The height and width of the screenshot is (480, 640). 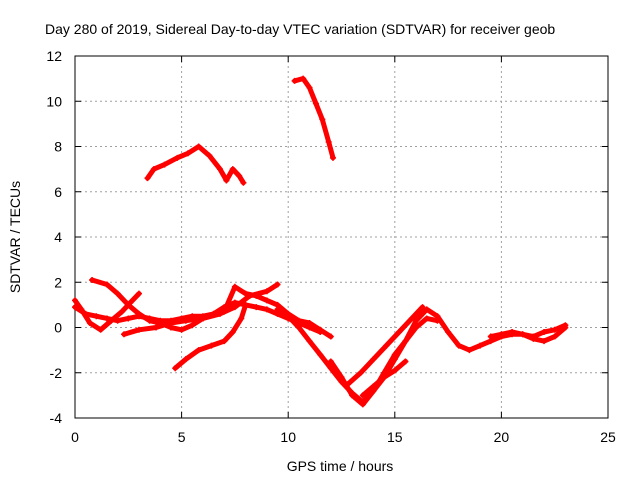 What do you see at coordinates (58, 282) in the screenshot?
I see `y-tick-label: 2` at bounding box center [58, 282].